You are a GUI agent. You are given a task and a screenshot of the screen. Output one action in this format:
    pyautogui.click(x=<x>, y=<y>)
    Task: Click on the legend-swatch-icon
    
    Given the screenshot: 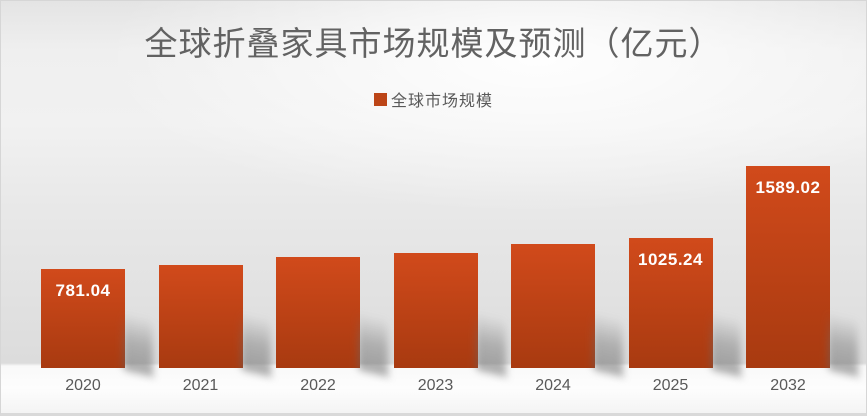 What is the action you would take?
    pyautogui.click(x=380, y=99)
    